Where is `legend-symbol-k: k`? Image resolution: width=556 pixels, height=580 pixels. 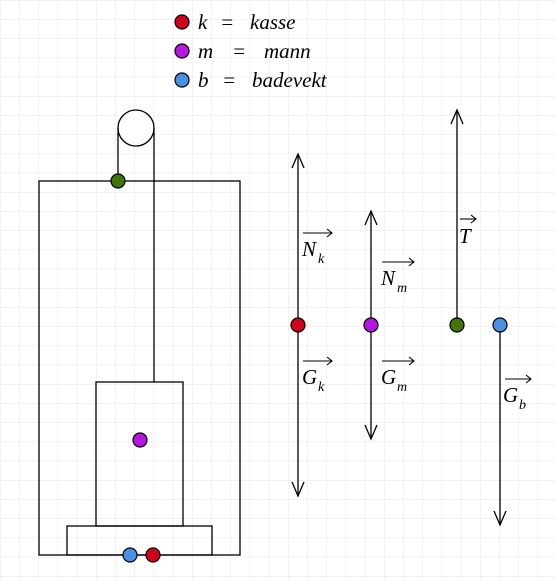 legend-symbol-k: k is located at coordinates (203, 22).